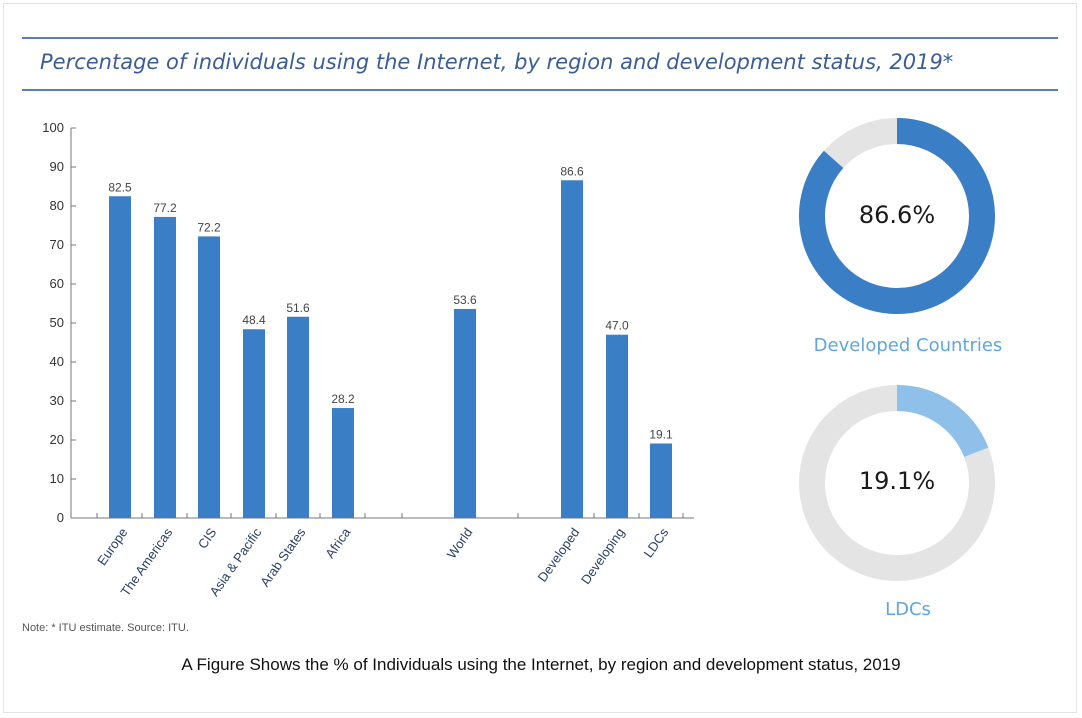 Image resolution: width=1082 pixels, height=718 pixels. What do you see at coordinates (656, 543) in the screenshot?
I see `x-category-label: LDCs` at bounding box center [656, 543].